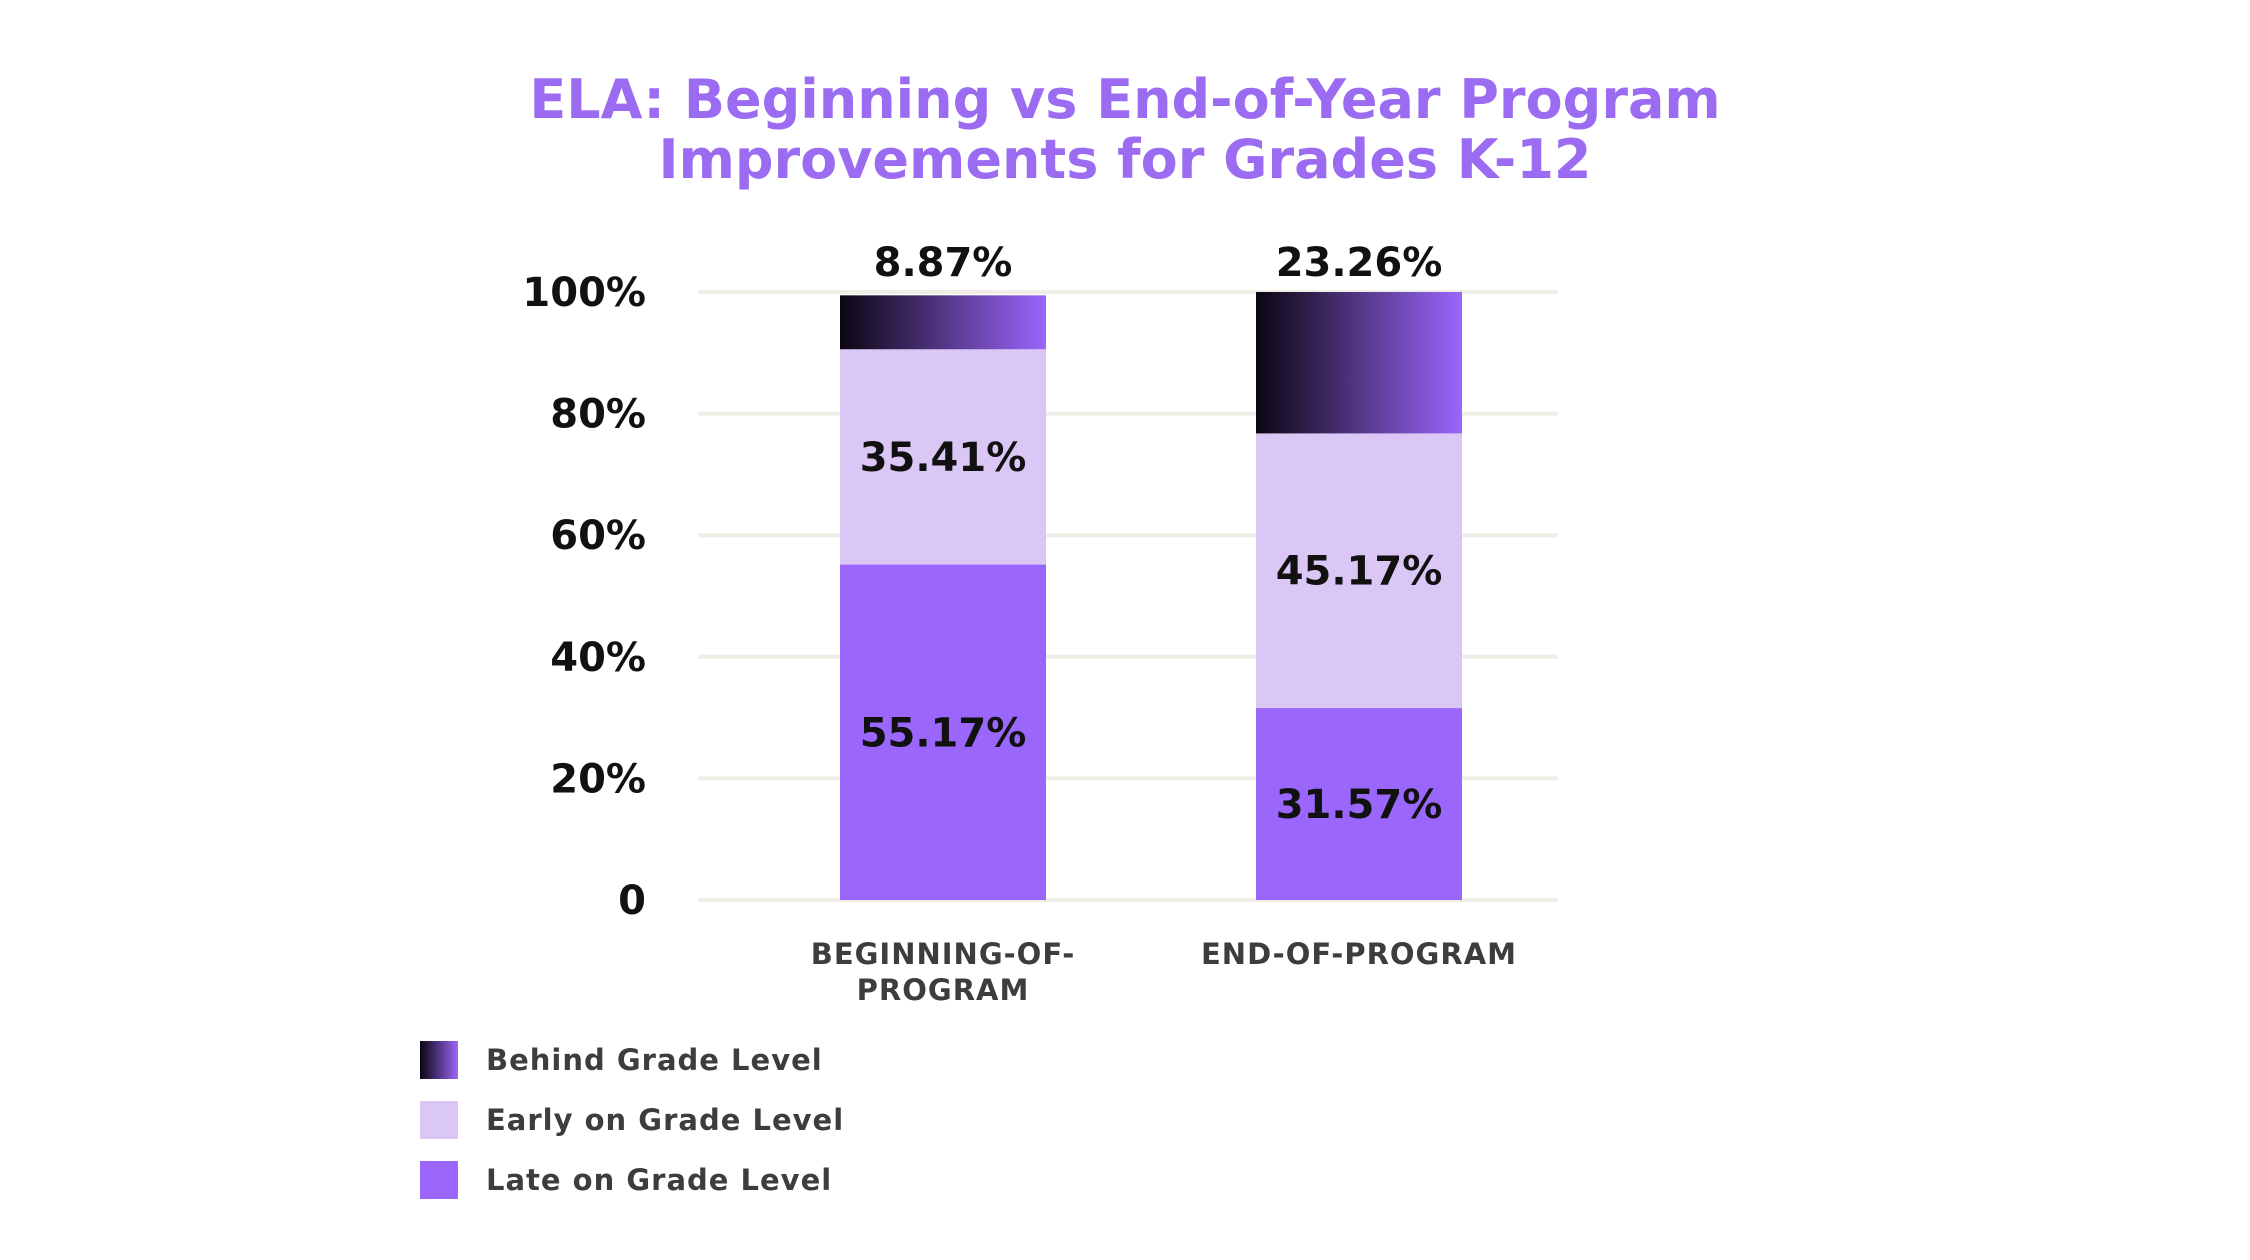 Image resolution: width=2250 pixels, height=1260 pixels. Describe the element at coordinates (584, 597) in the screenshot. I see `y-axis-ticks: 0 20% 40% 60% 80% 100%` at that location.